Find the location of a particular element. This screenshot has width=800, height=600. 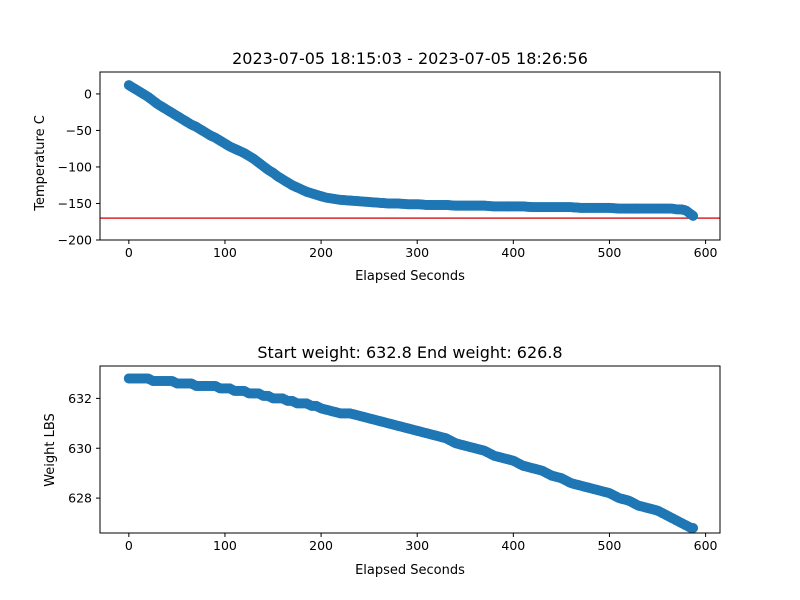

weight-xtick-label: 600 is located at coordinates (706, 545).